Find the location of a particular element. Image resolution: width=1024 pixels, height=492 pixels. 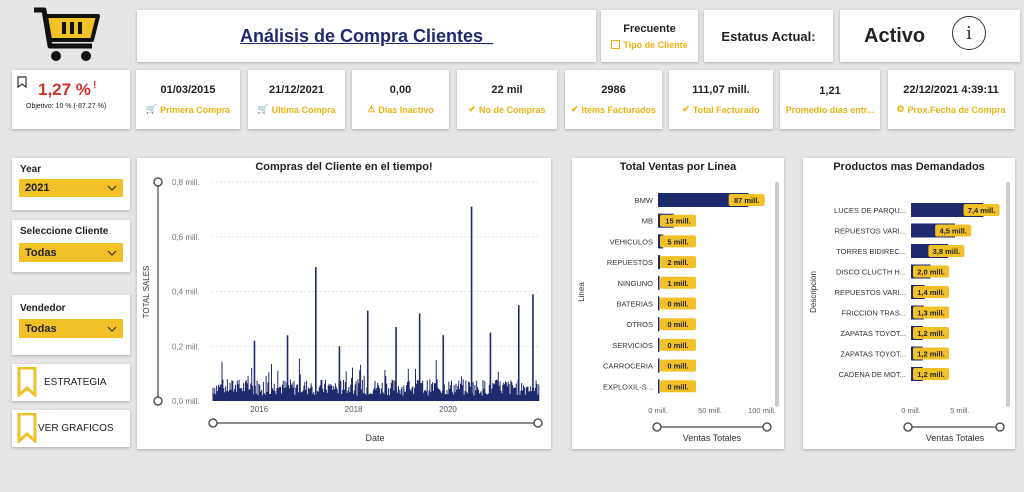

tag-icon is located at coordinates (616, 44).